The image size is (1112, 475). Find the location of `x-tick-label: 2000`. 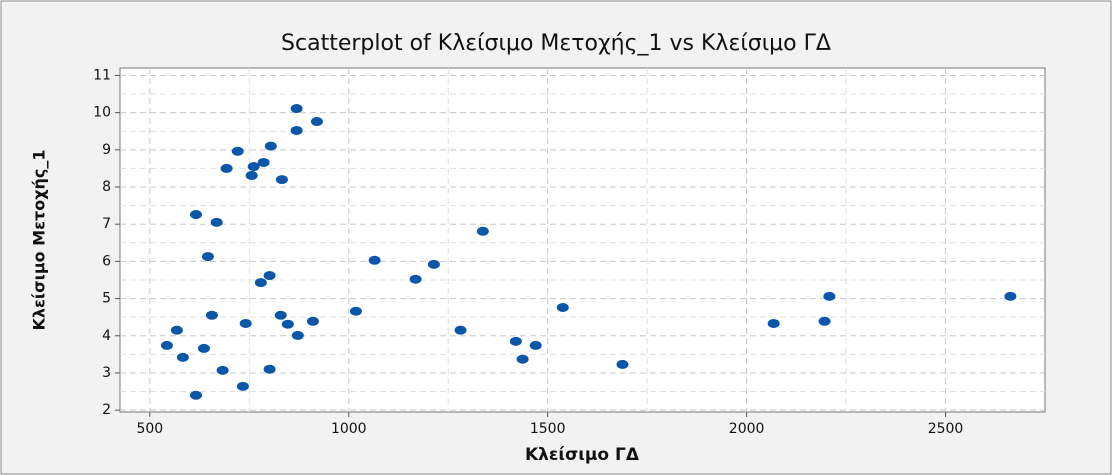

x-tick-label: 2000 is located at coordinates (747, 429).